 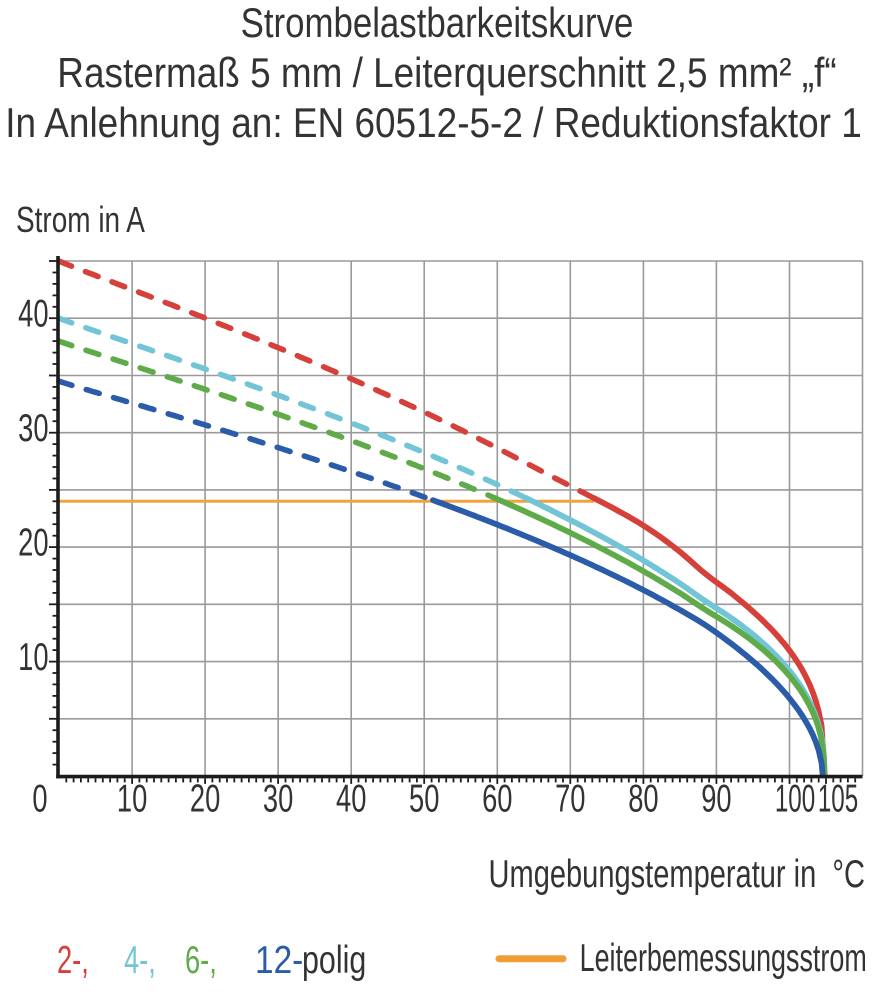 I want to click on svg-text: Strombelastbarkeitskurve, so click(x=437, y=23).